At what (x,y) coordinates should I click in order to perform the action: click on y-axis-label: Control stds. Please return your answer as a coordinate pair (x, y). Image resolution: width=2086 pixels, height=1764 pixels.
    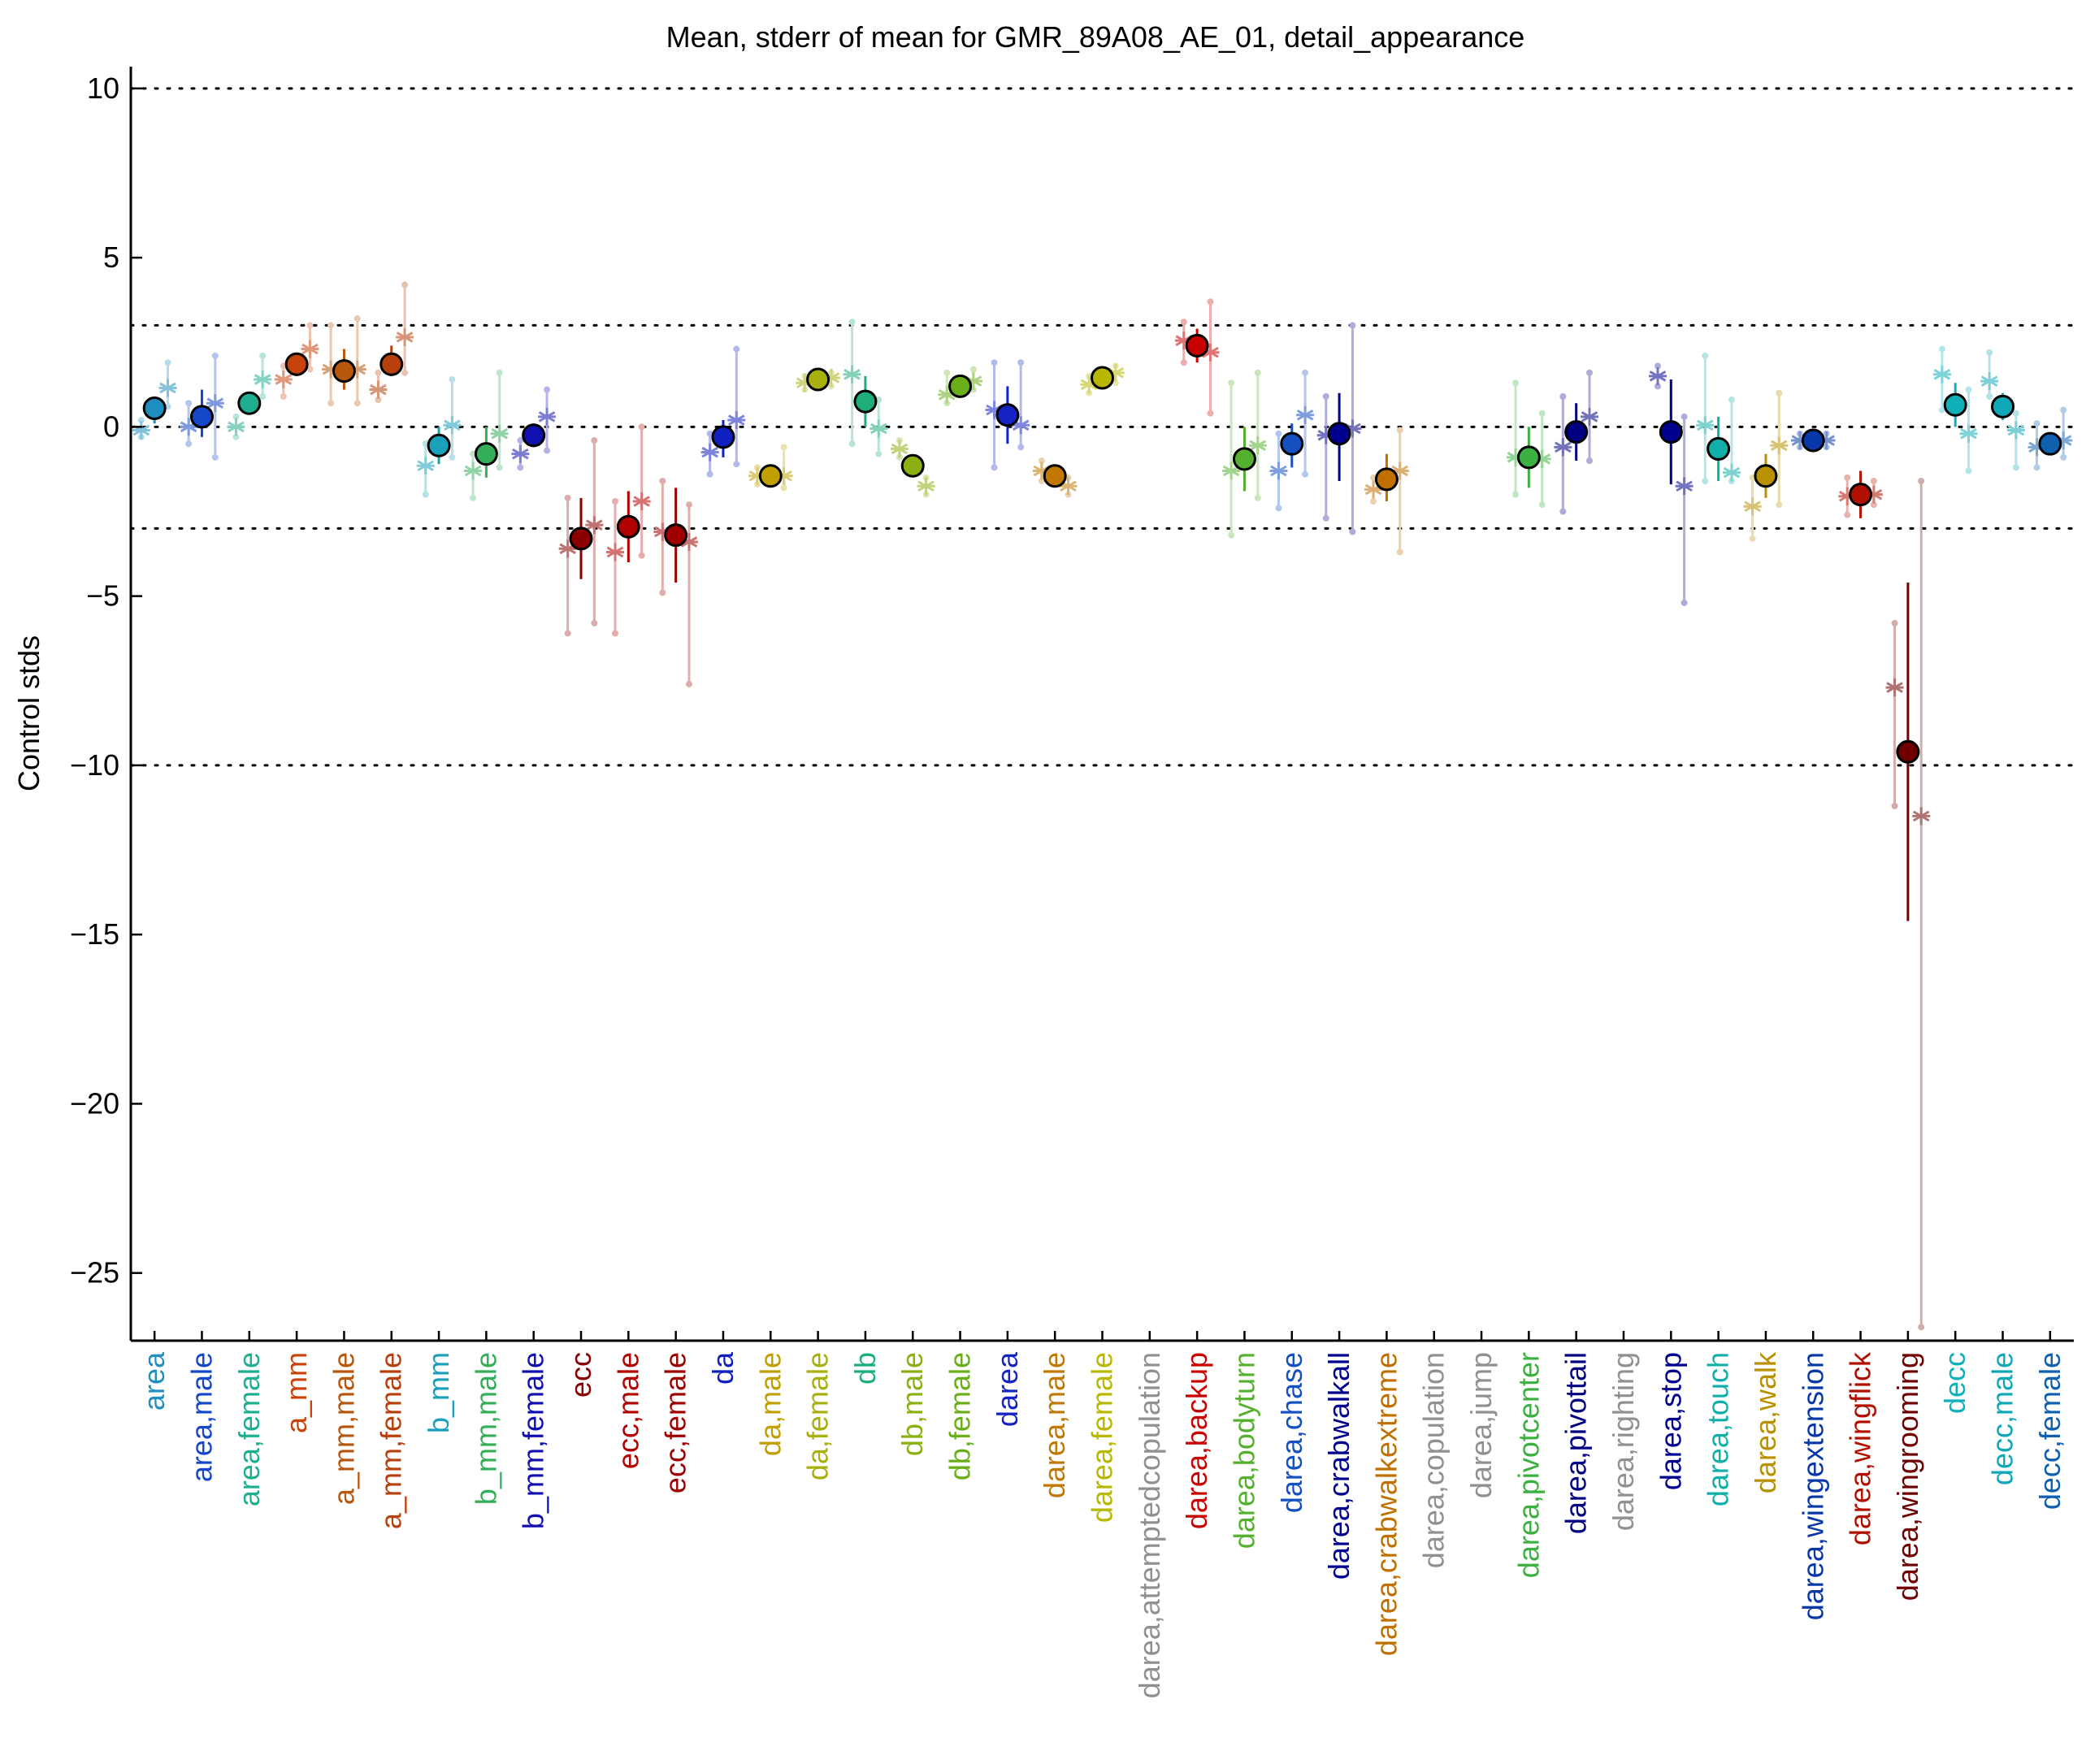
    Looking at the image, I should click on (29, 713).